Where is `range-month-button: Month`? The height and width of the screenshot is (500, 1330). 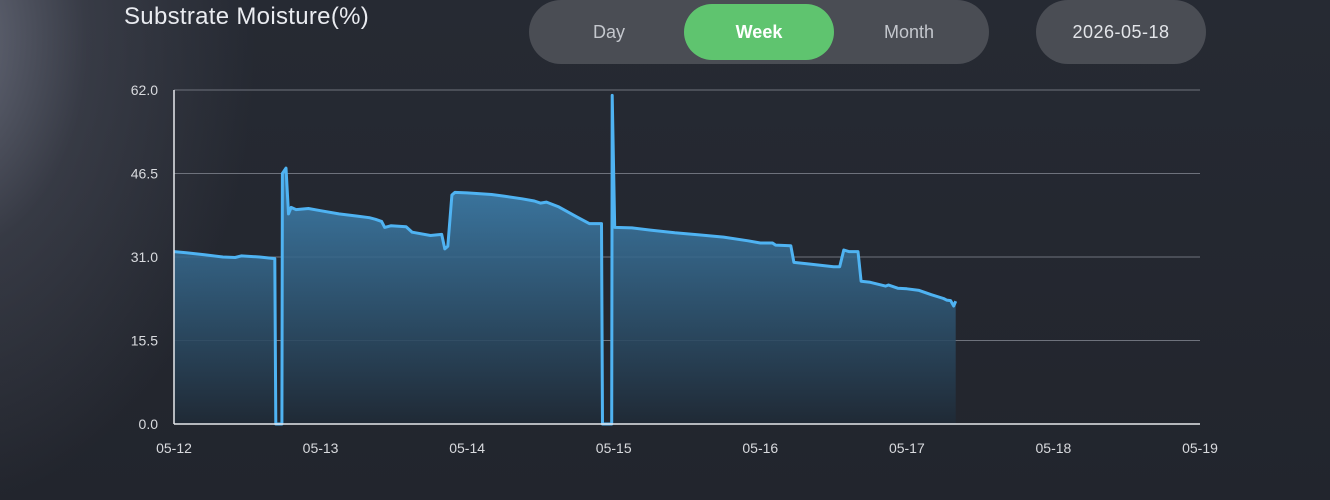
range-month-button: Month is located at coordinates (909, 31).